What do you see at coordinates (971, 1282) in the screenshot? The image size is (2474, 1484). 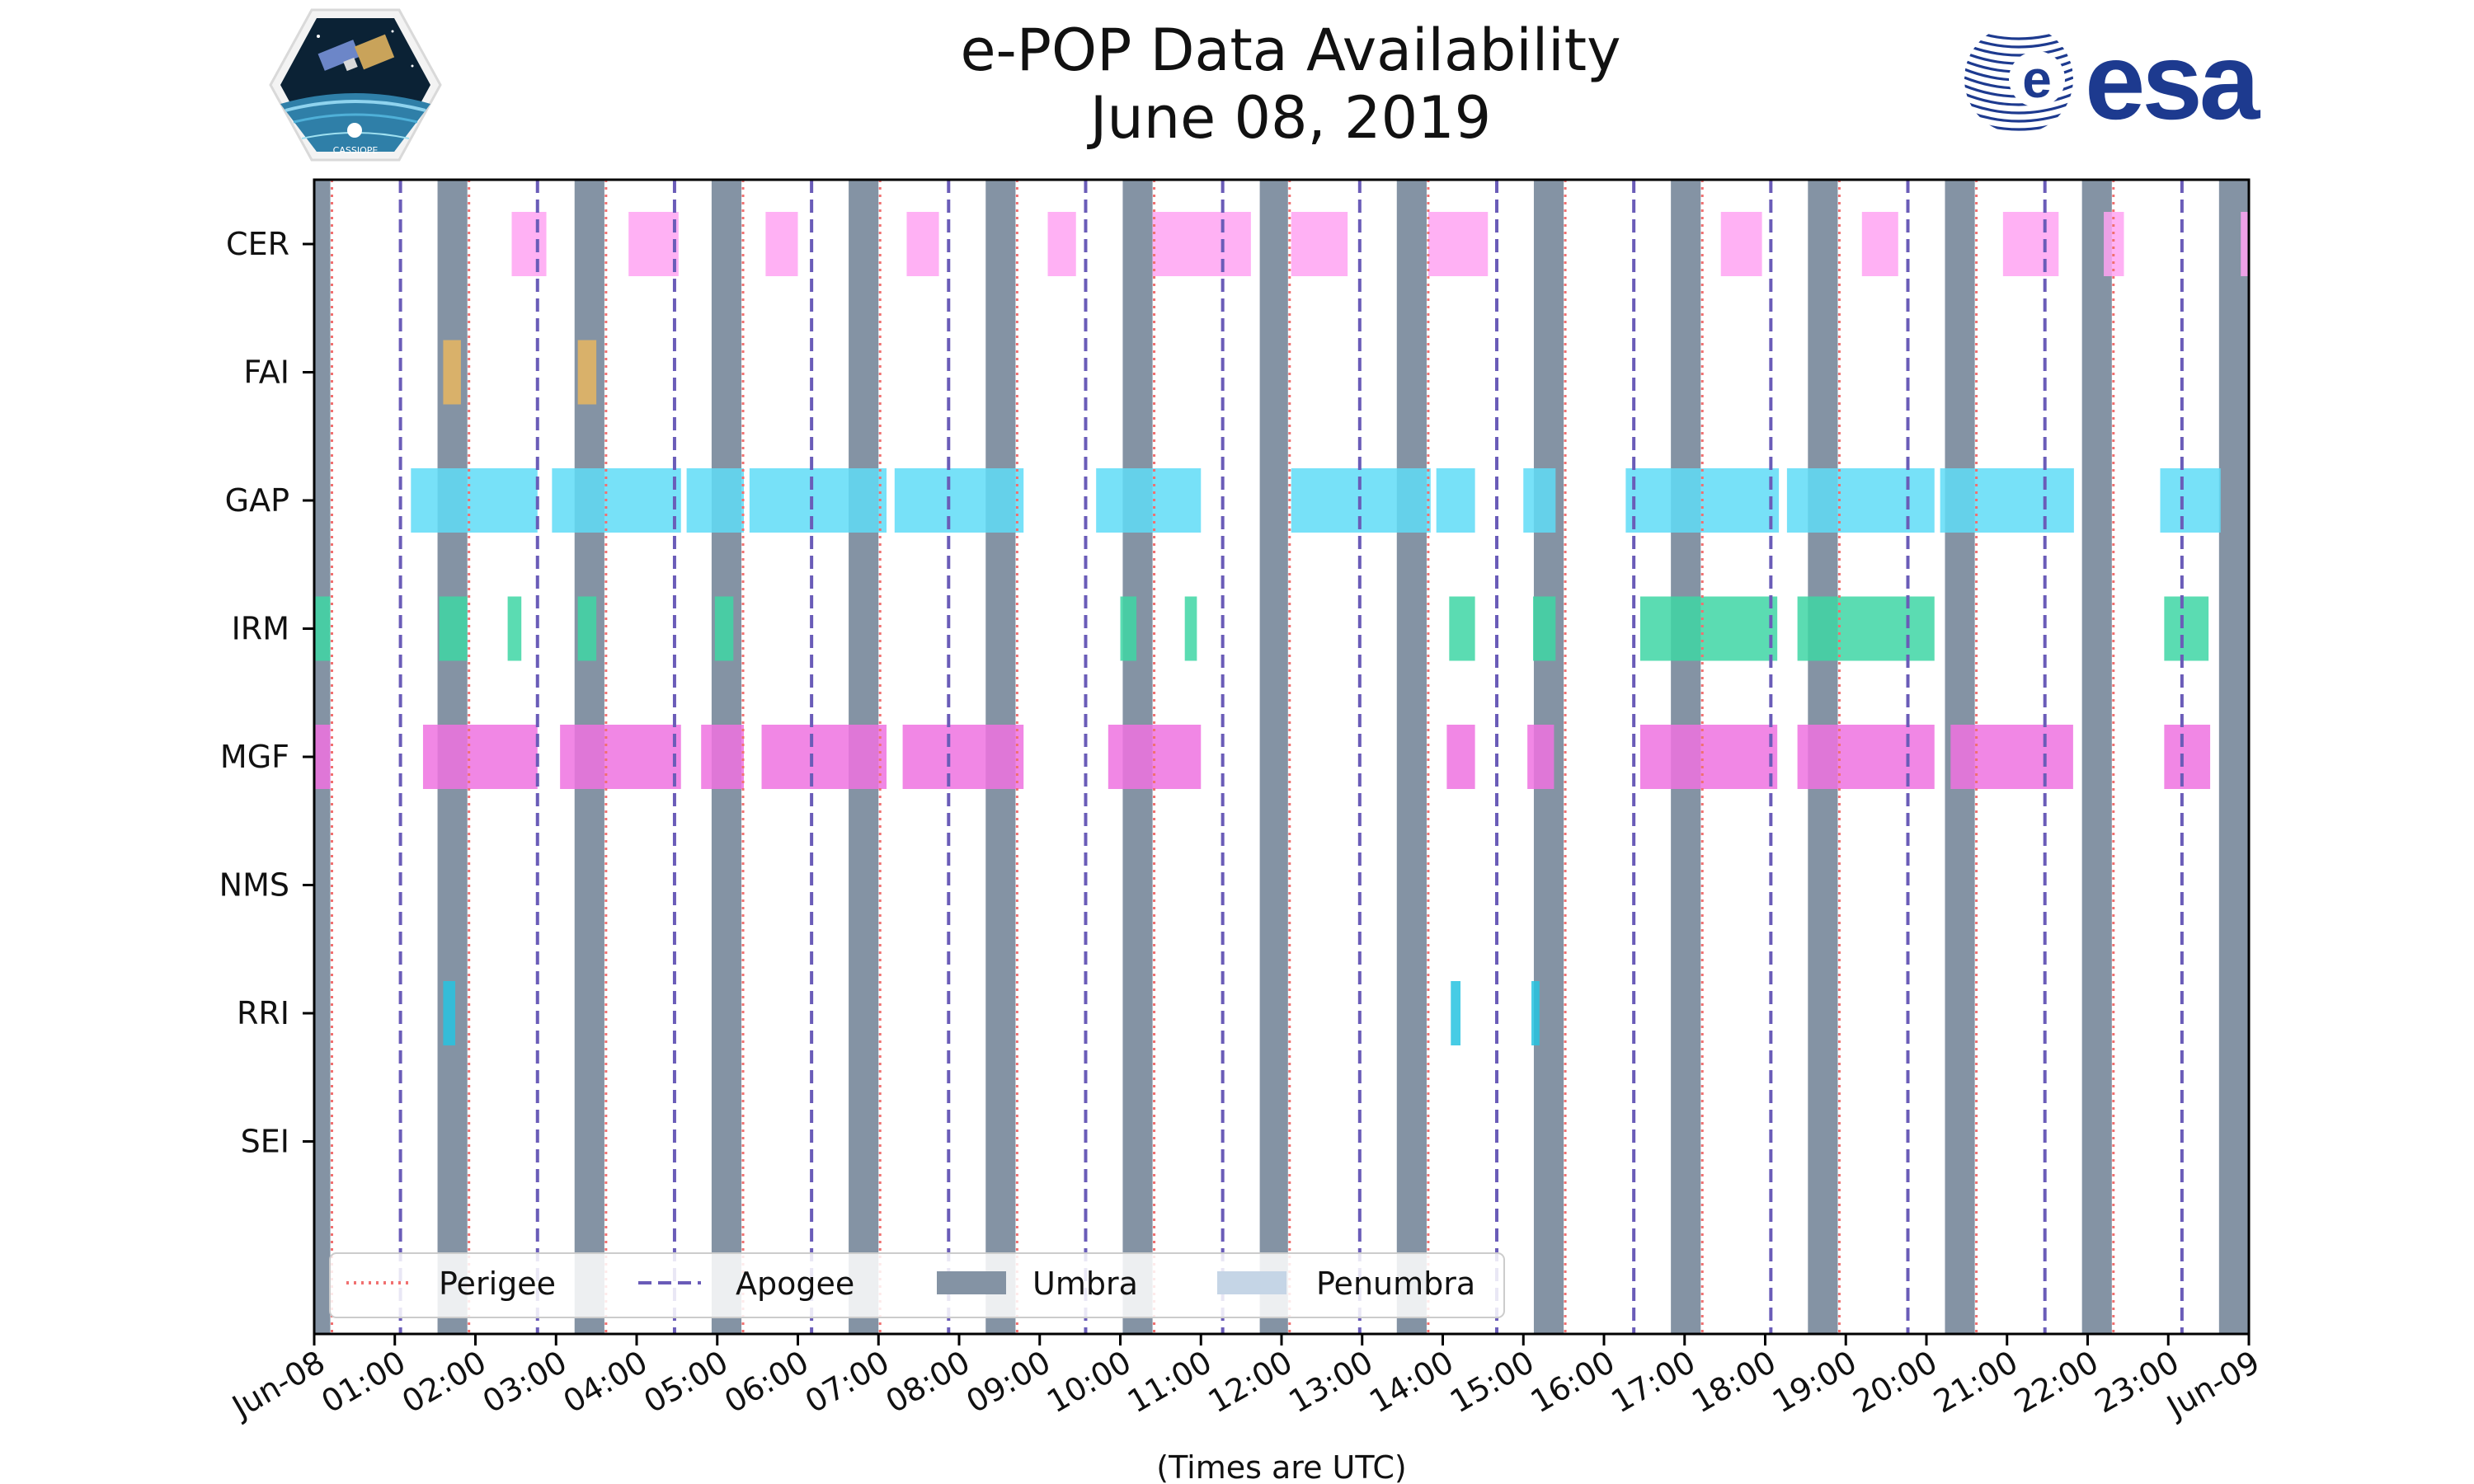 I see `legend-umbra-swatch` at bounding box center [971, 1282].